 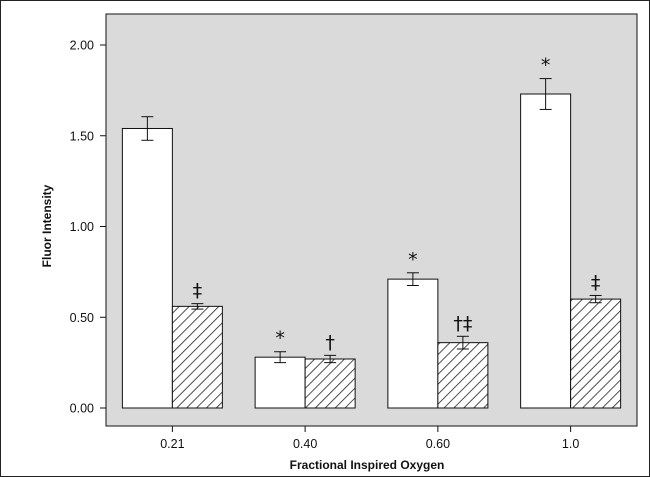 I want to click on x-tick-label: 1.0, so click(x=570, y=444).